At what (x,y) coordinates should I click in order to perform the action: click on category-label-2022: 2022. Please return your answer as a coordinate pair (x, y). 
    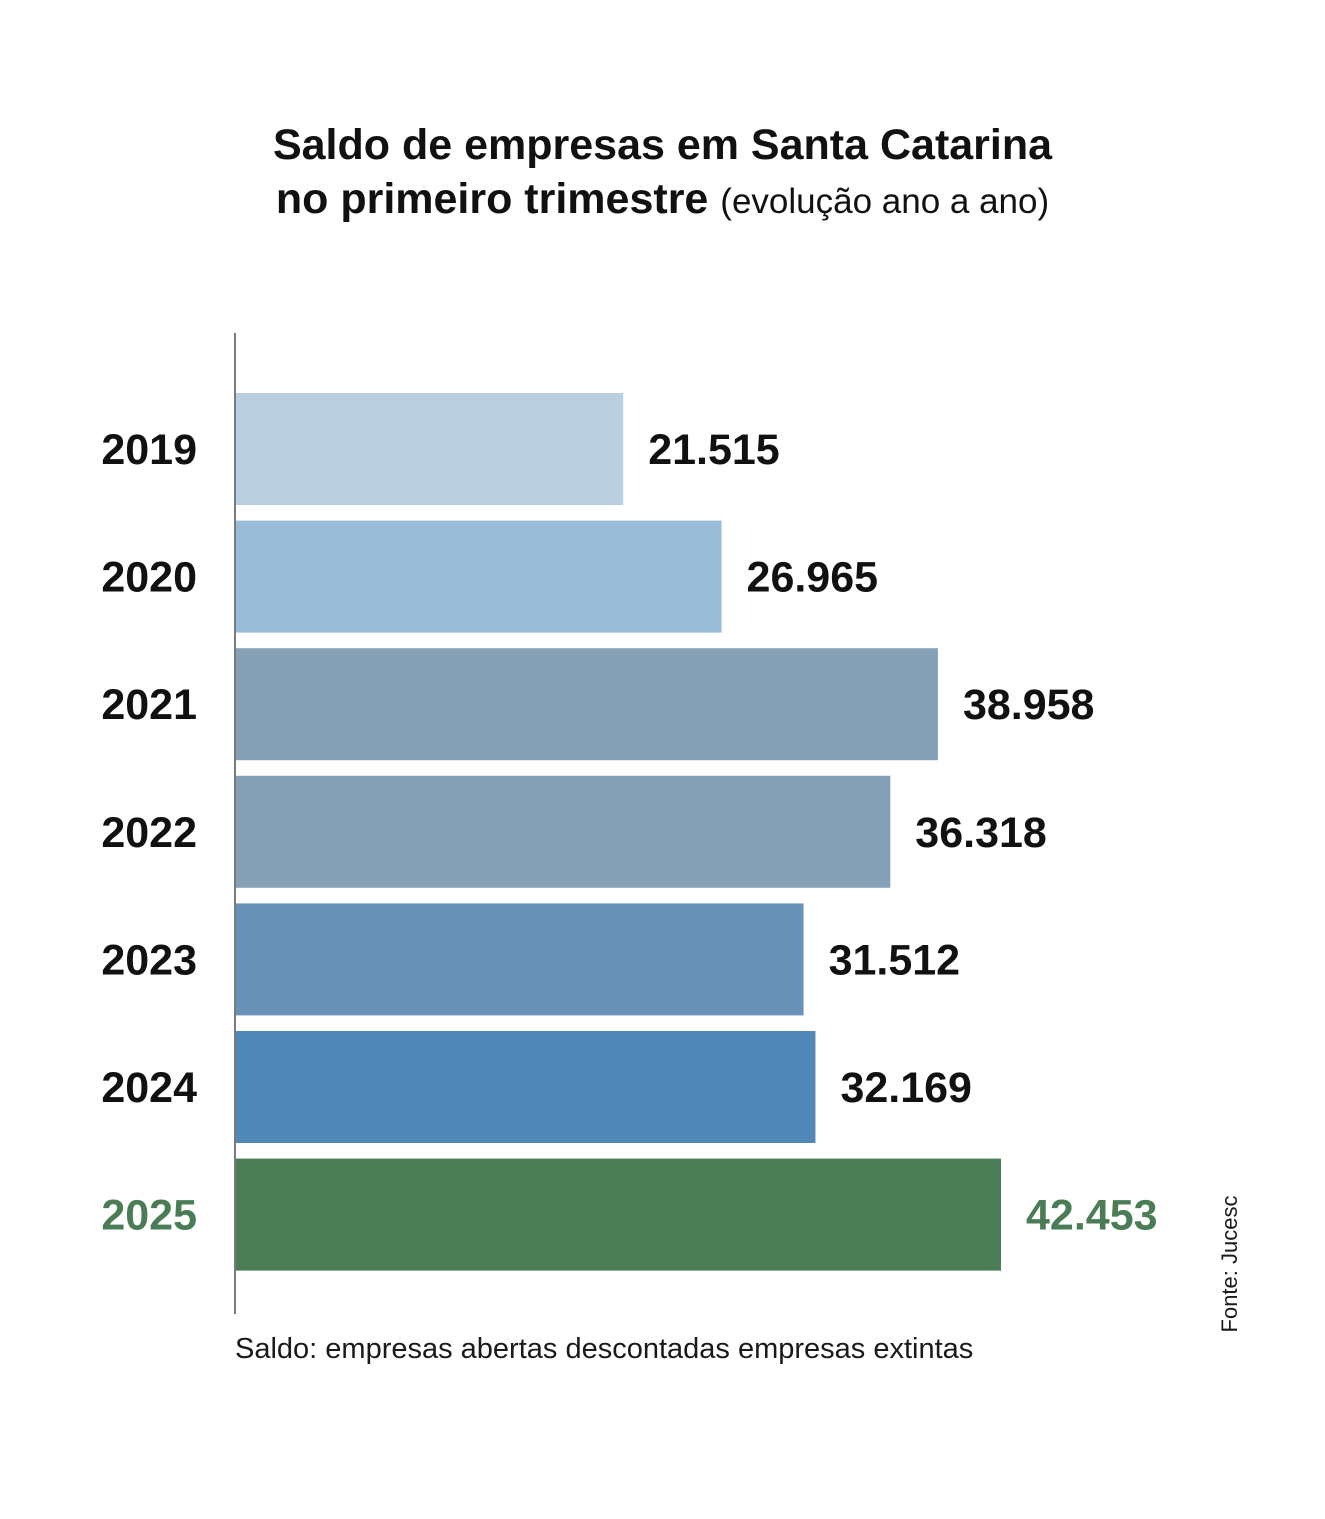
    Looking at the image, I should click on (149, 833).